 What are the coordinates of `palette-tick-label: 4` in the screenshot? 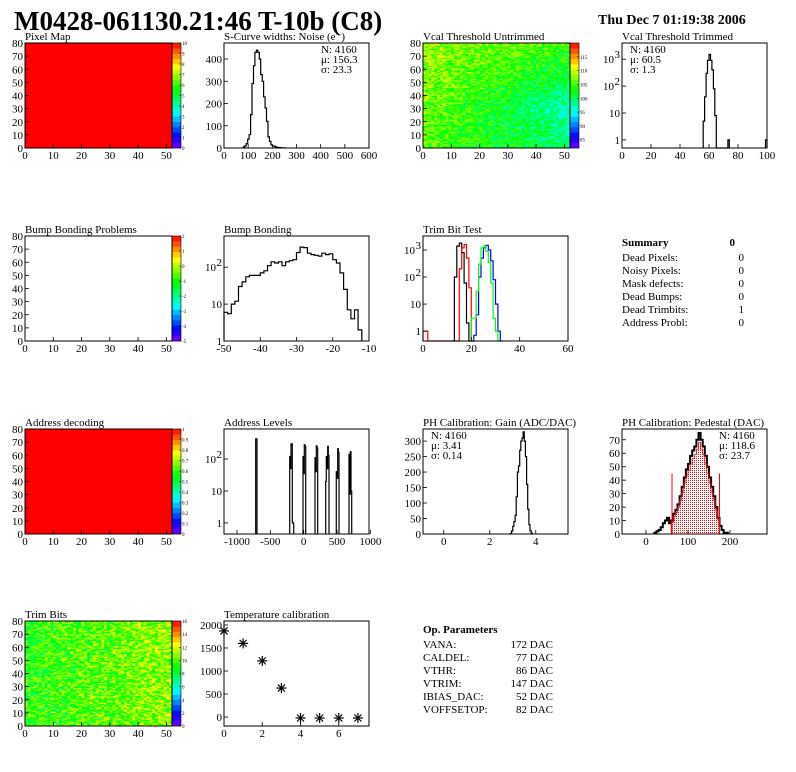 It's located at (183, 107).